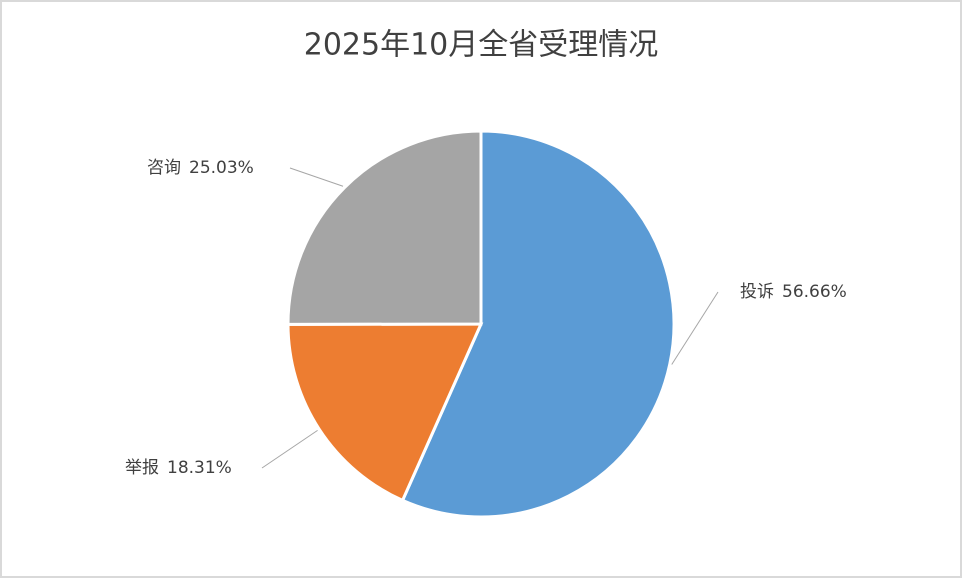 Image resolution: width=962 pixels, height=578 pixels. Describe the element at coordinates (814, 292) in the screenshot. I see `value-label: 56.66%` at that location.